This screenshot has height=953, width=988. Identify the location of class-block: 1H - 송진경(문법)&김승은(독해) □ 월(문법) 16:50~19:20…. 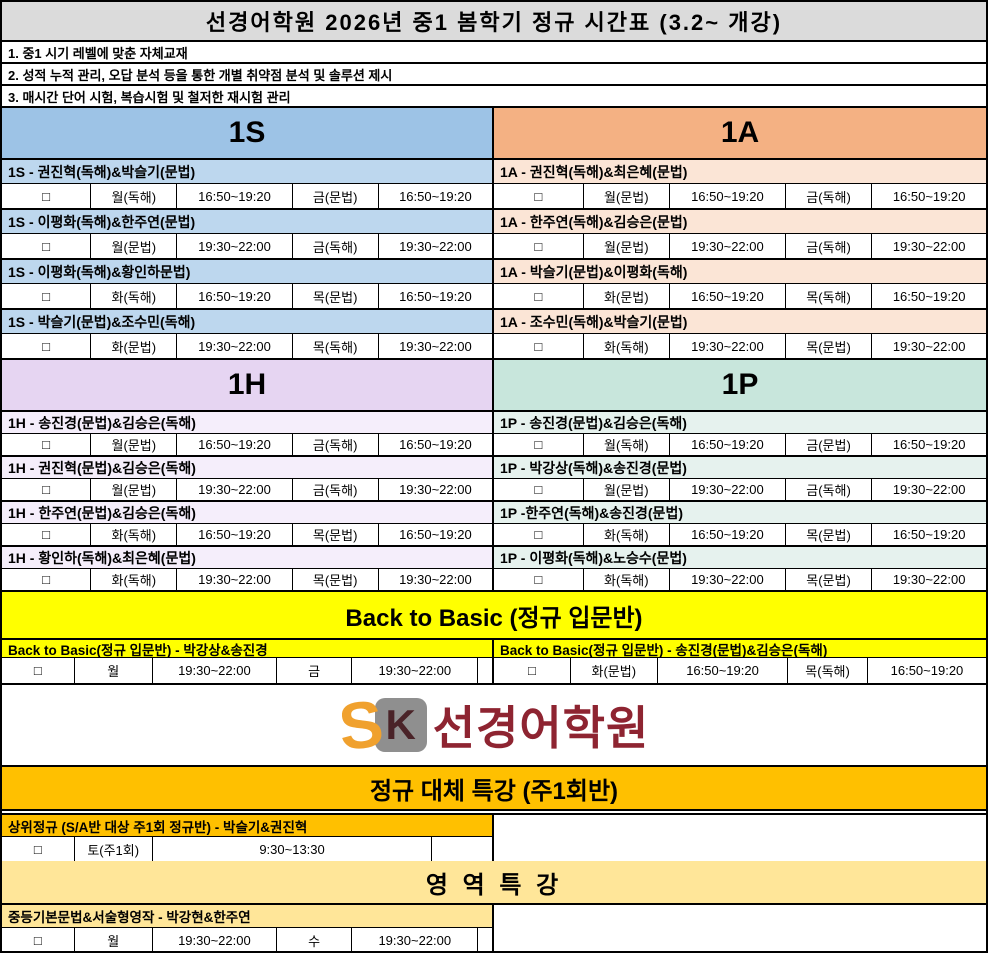
(247, 434).